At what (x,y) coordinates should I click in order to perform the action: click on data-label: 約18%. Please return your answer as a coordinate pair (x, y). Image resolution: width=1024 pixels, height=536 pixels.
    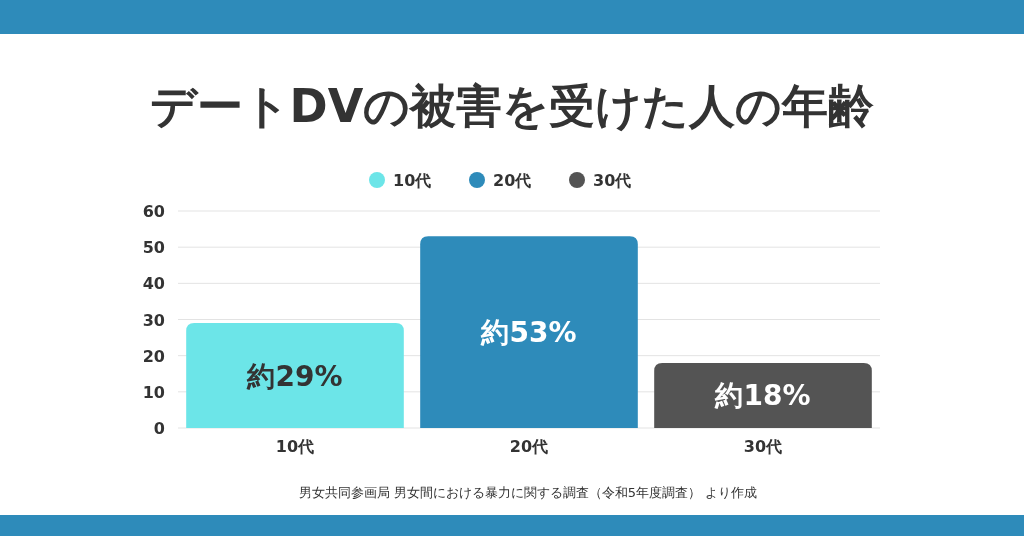
    Looking at the image, I should click on (762, 396).